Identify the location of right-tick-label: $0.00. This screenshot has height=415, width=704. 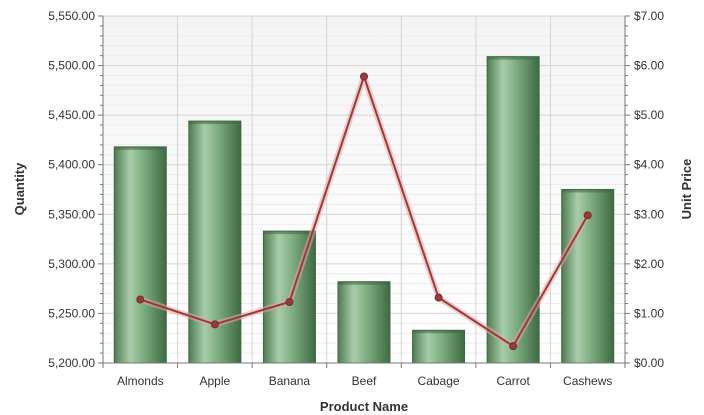
(649, 363).